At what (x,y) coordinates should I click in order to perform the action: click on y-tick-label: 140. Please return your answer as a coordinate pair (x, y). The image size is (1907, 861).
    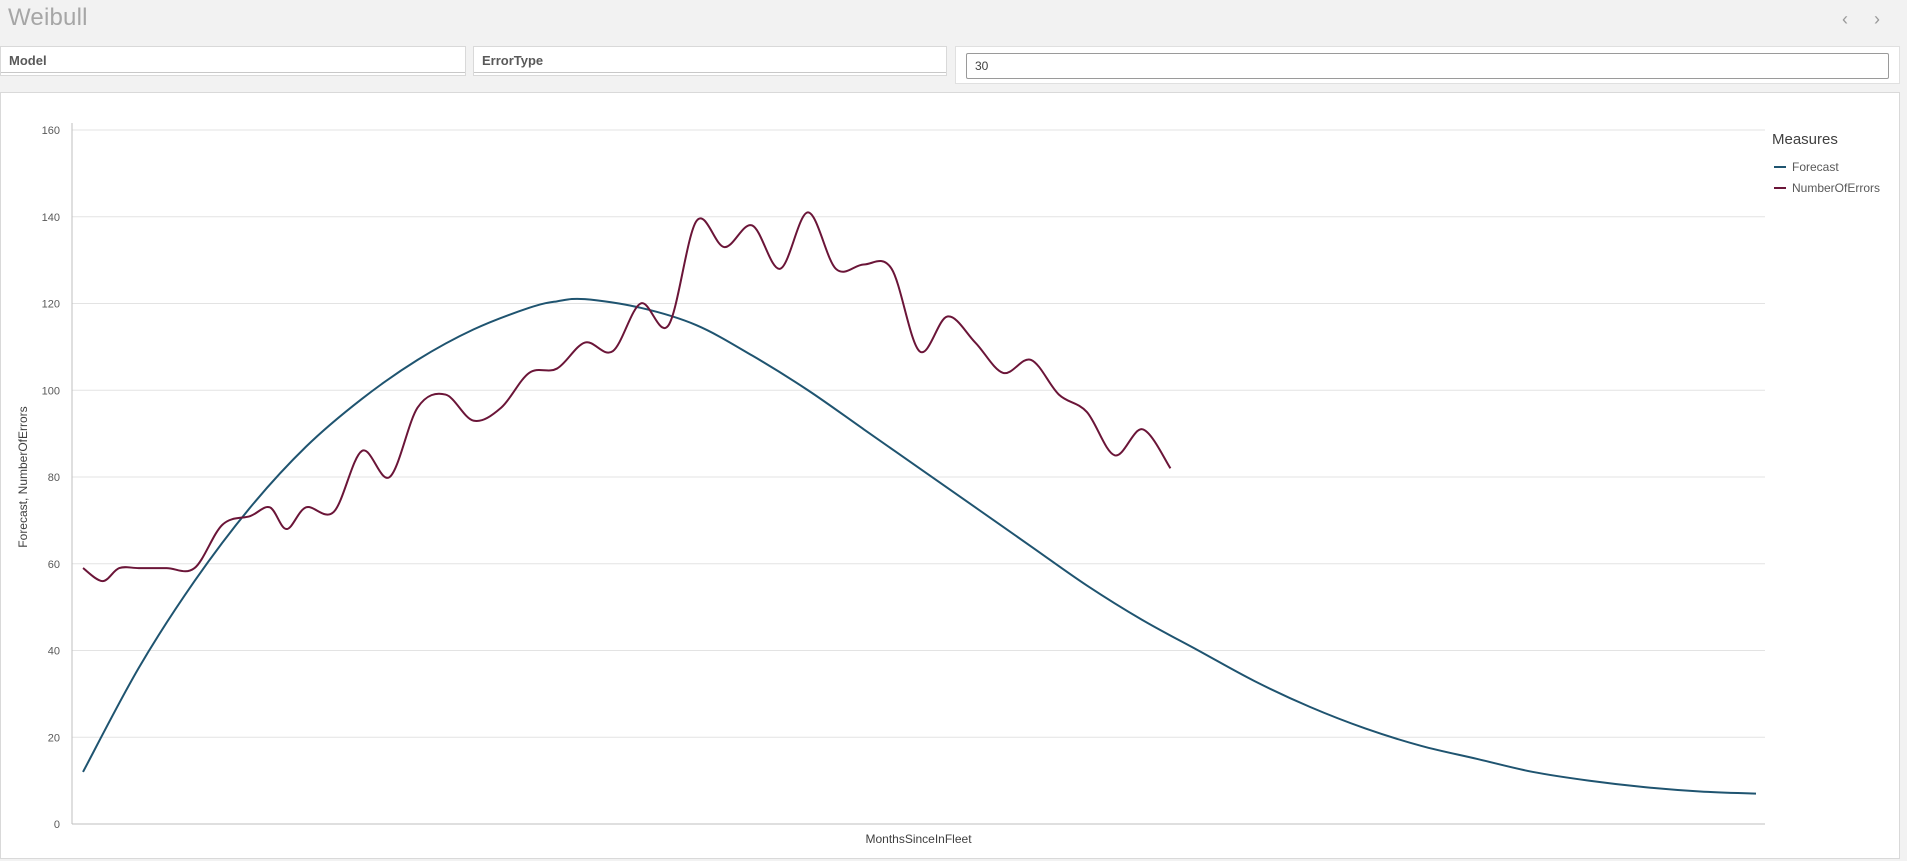
    Looking at the image, I should click on (51, 218).